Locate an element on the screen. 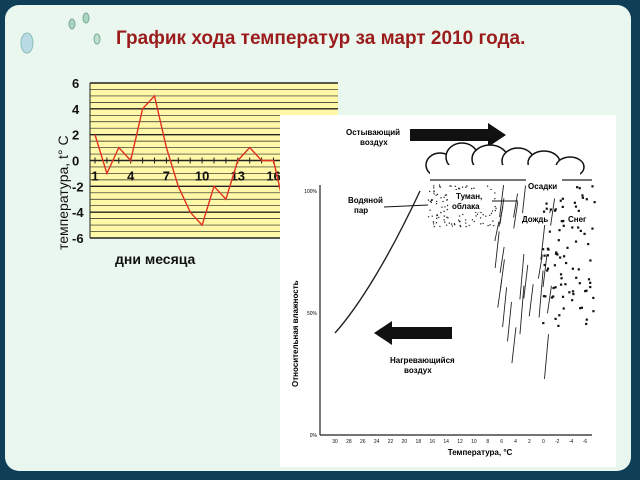  x-tick-label: 24 is located at coordinates (377, 442).